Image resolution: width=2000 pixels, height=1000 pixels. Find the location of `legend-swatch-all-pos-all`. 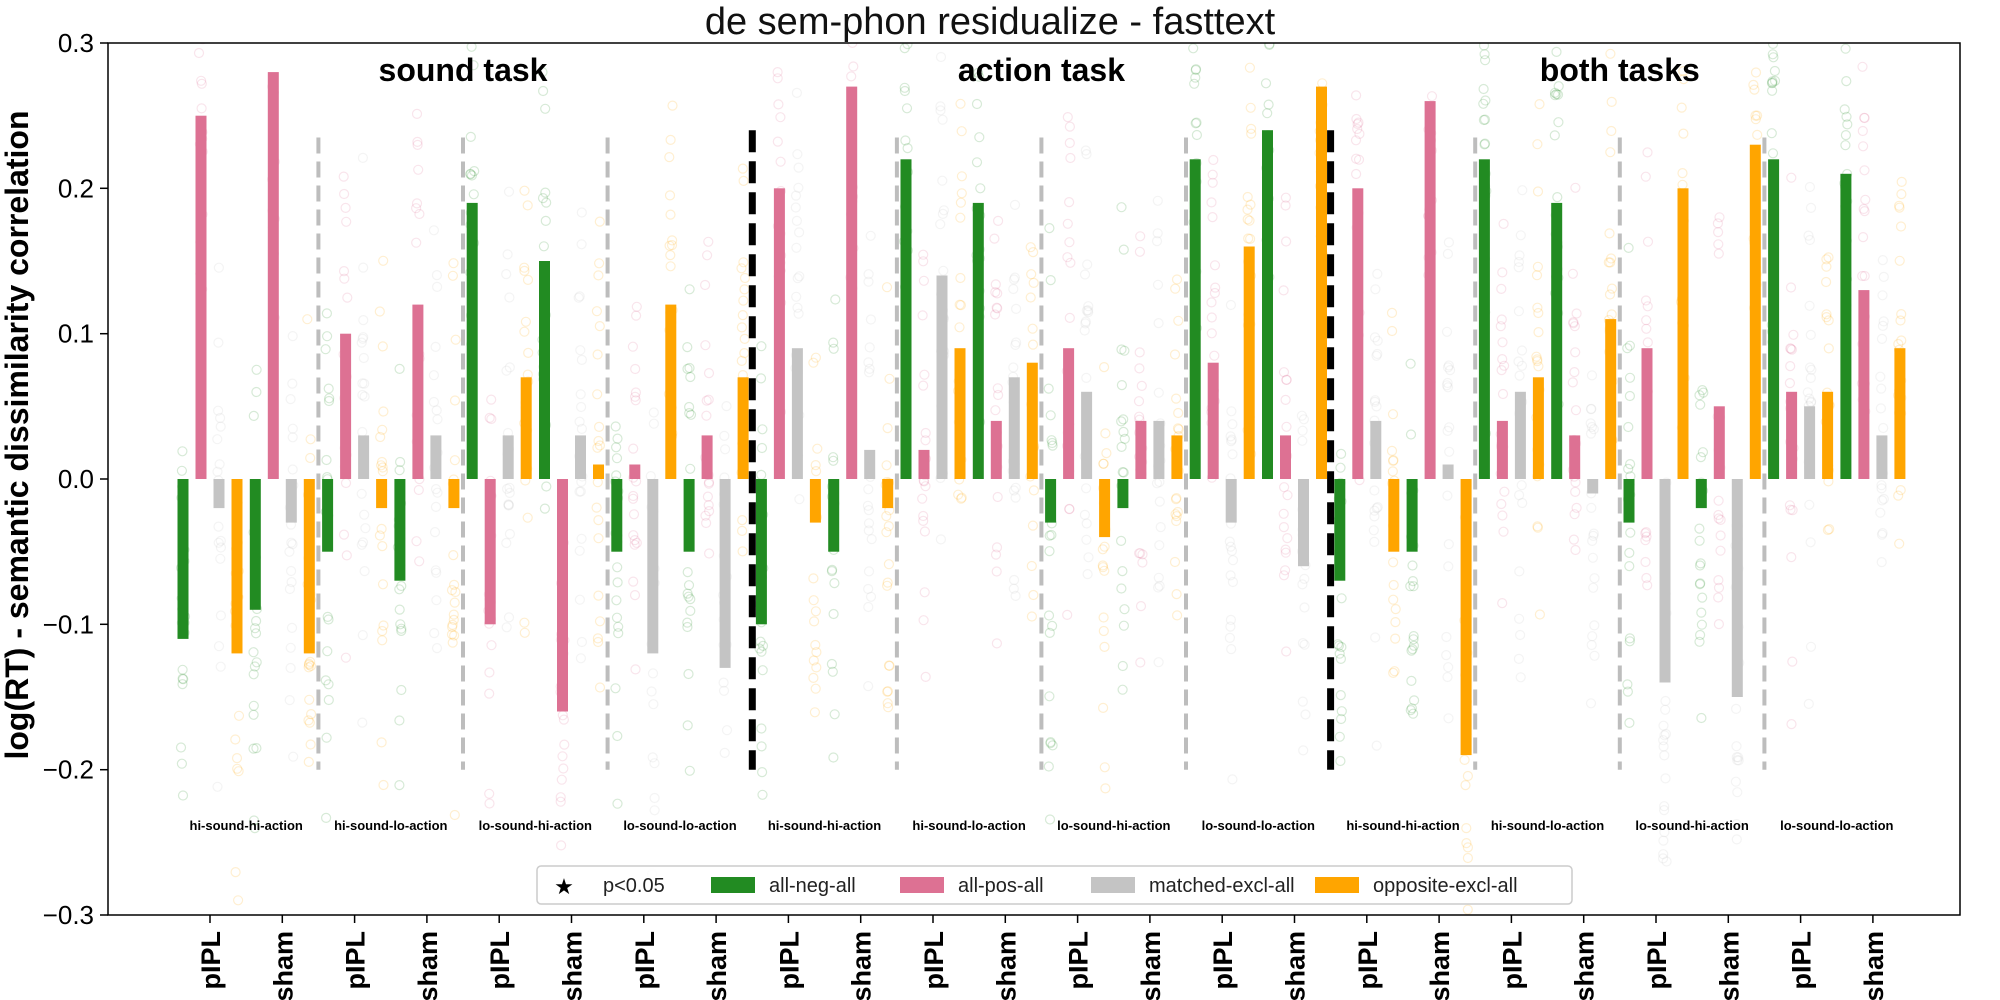

legend-swatch-all-pos-all is located at coordinates (922, 885).